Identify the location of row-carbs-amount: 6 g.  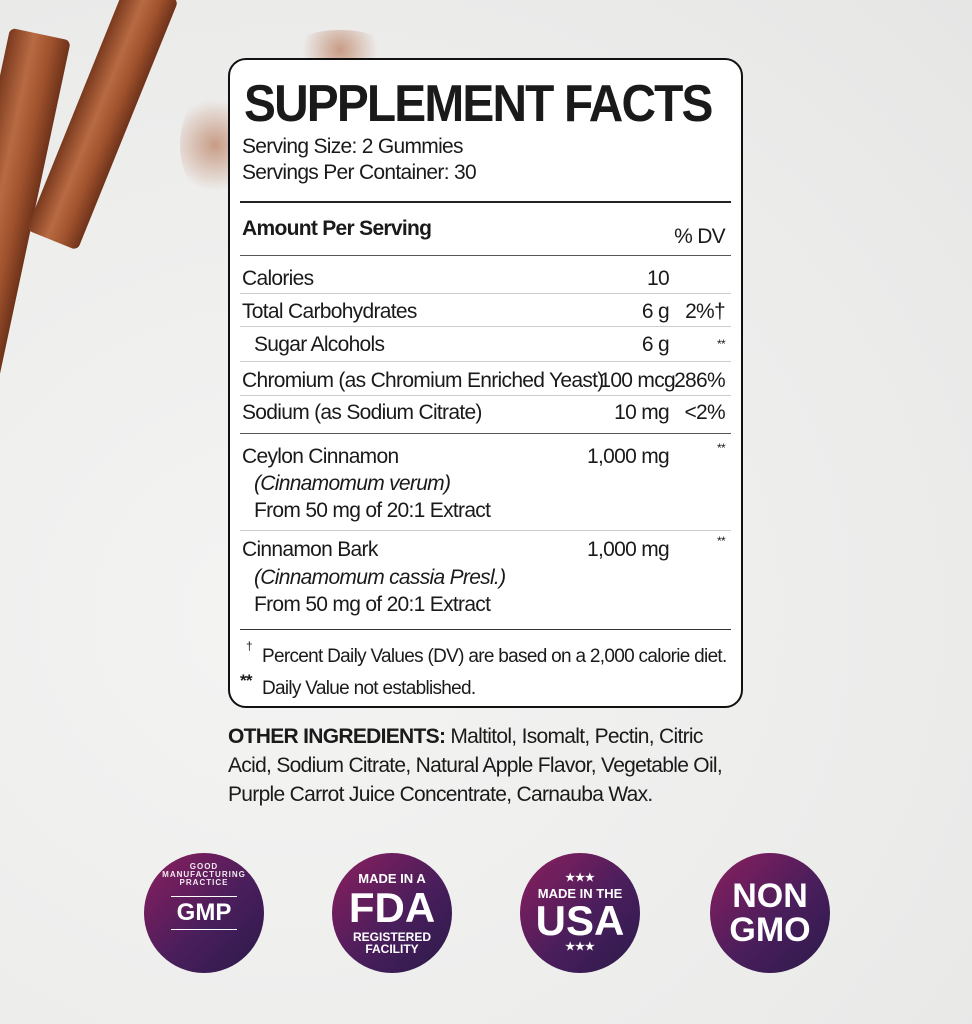
(655, 311).